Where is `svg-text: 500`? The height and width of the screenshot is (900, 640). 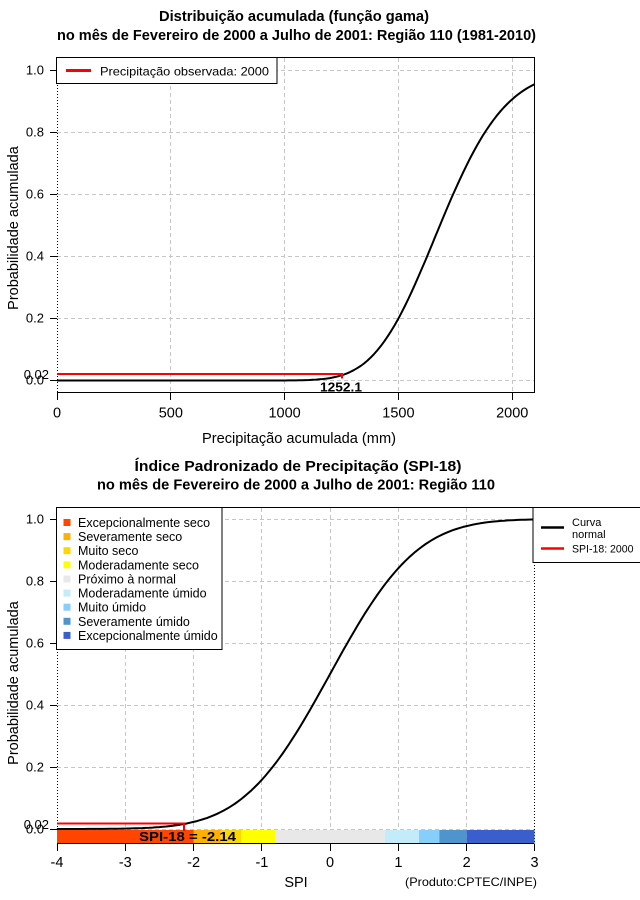 svg-text: 500 is located at coordinates (171, 414).